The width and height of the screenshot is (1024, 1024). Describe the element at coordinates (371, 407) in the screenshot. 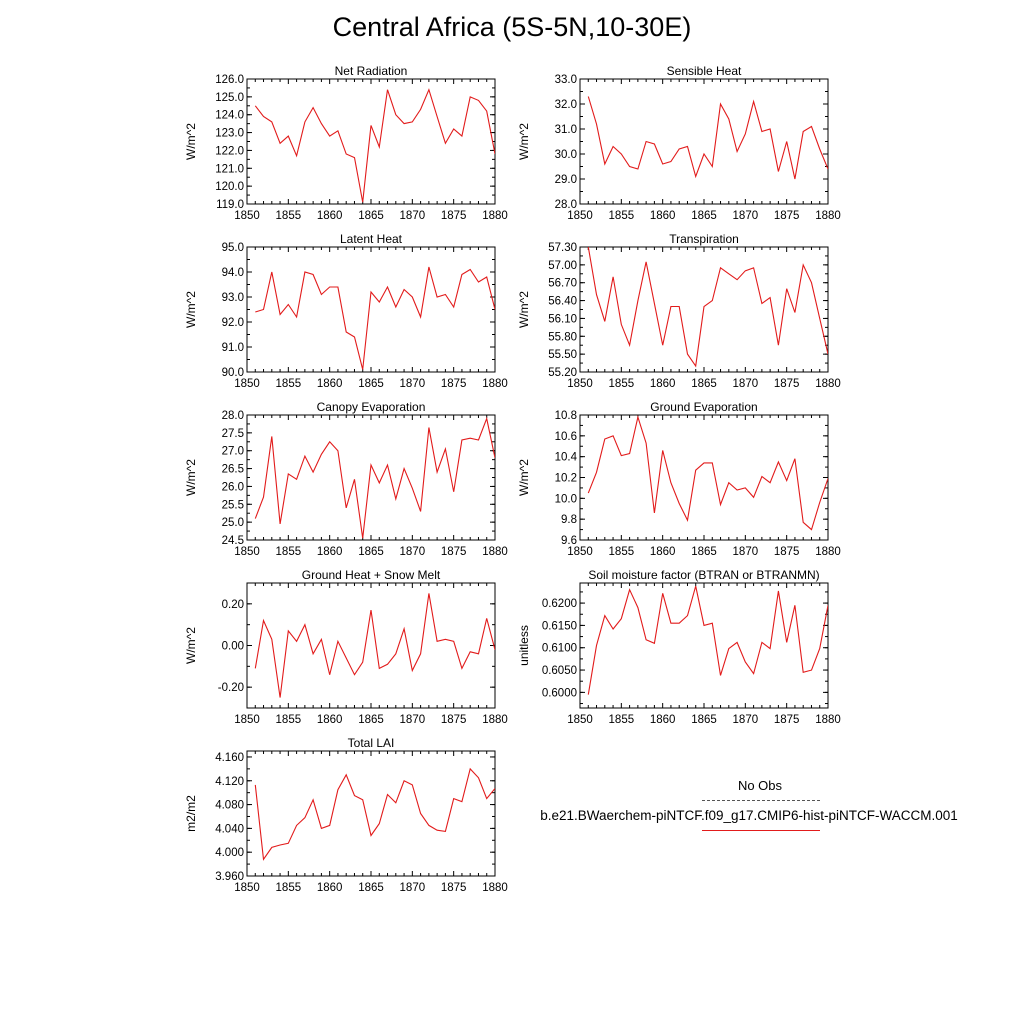

I see `panel-title: Canopy Evaporation` at that location.